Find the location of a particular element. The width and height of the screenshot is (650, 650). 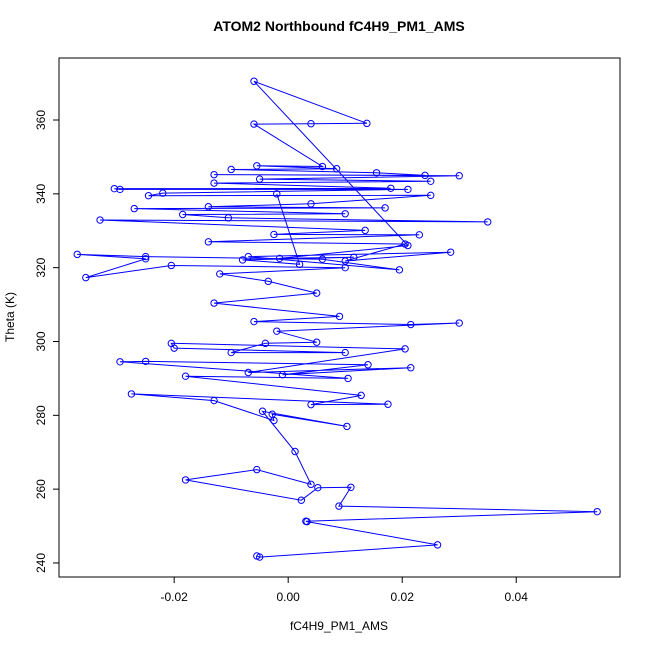

chart-title: ATOM2 Northbound fC4H9_PM1_AMS is located at coordinates (339, 26).